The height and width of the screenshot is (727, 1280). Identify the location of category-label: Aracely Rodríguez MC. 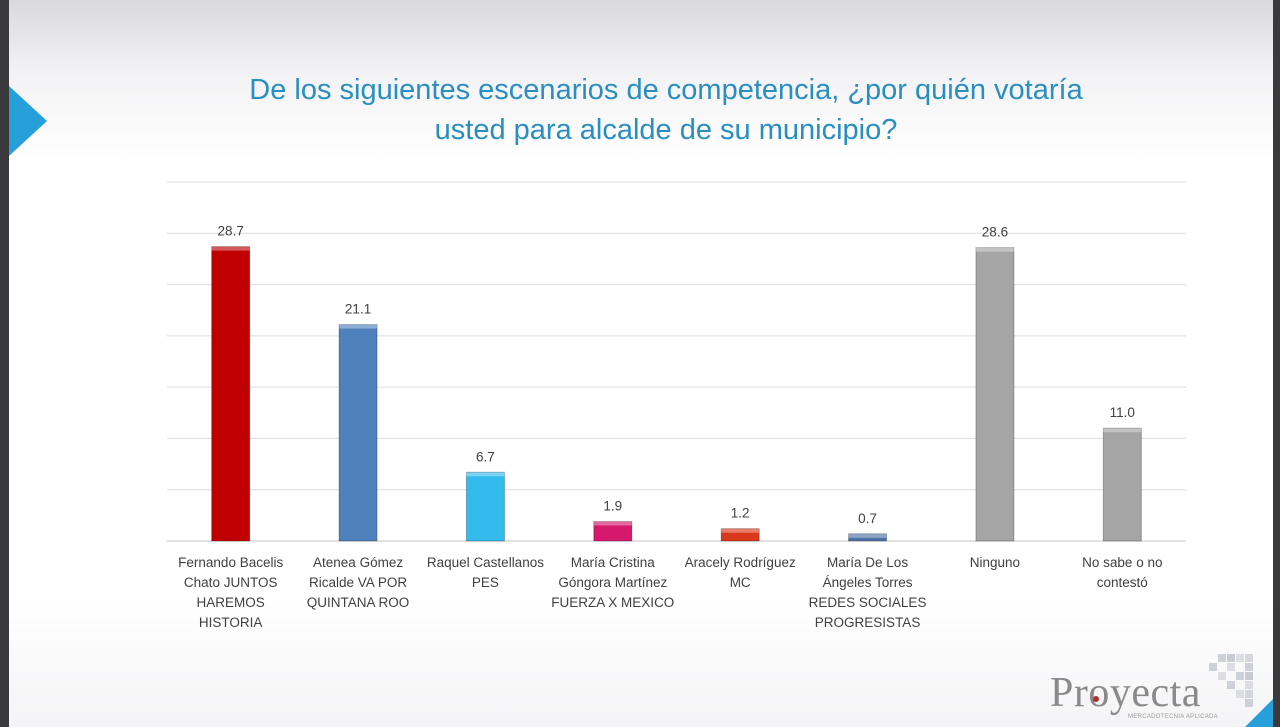
(740, 573).